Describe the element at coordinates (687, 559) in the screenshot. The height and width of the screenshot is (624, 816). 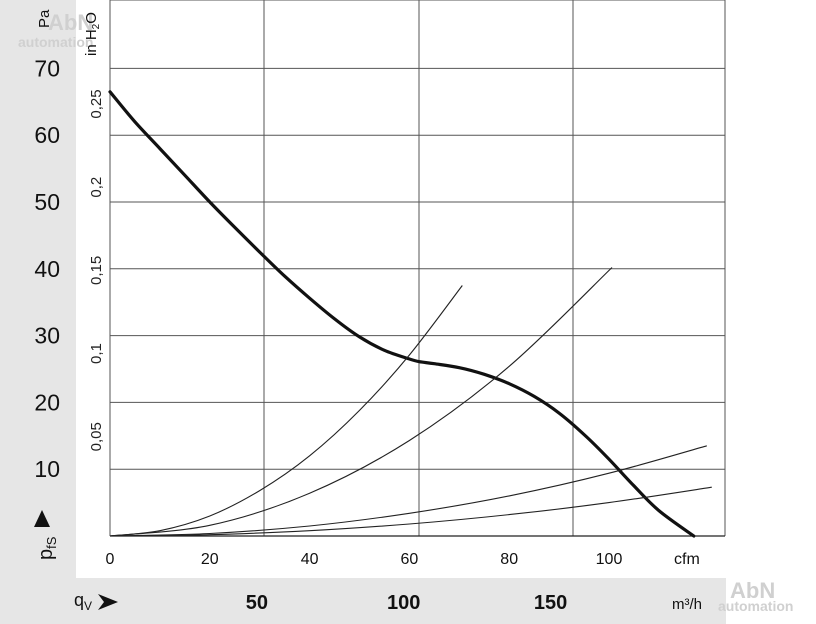
I see `cfm-unit-label: cfm` at that location.